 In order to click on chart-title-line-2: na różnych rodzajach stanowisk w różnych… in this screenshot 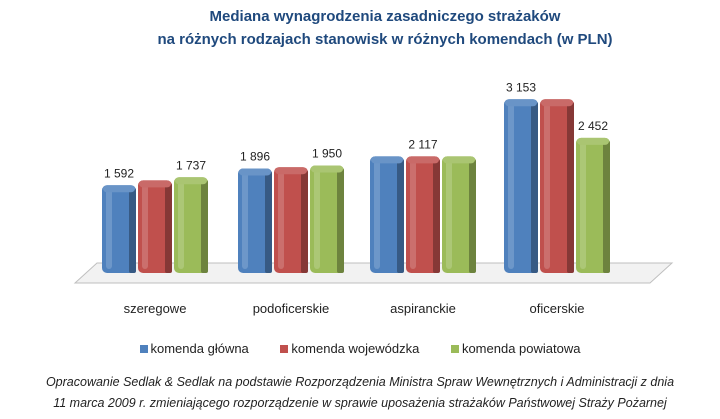, I will do `click(385, 39)`.